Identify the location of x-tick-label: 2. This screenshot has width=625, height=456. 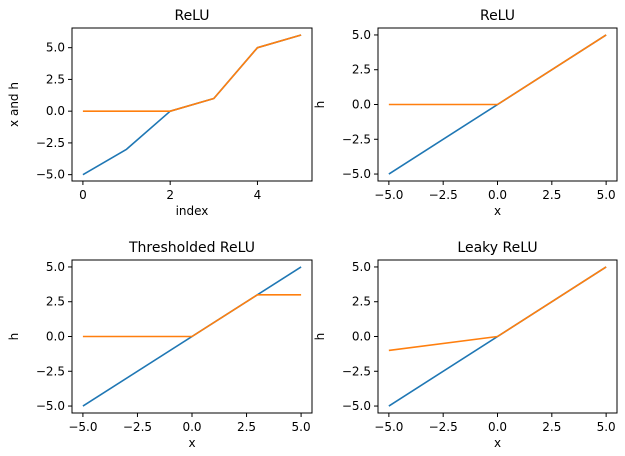
(170, 195).